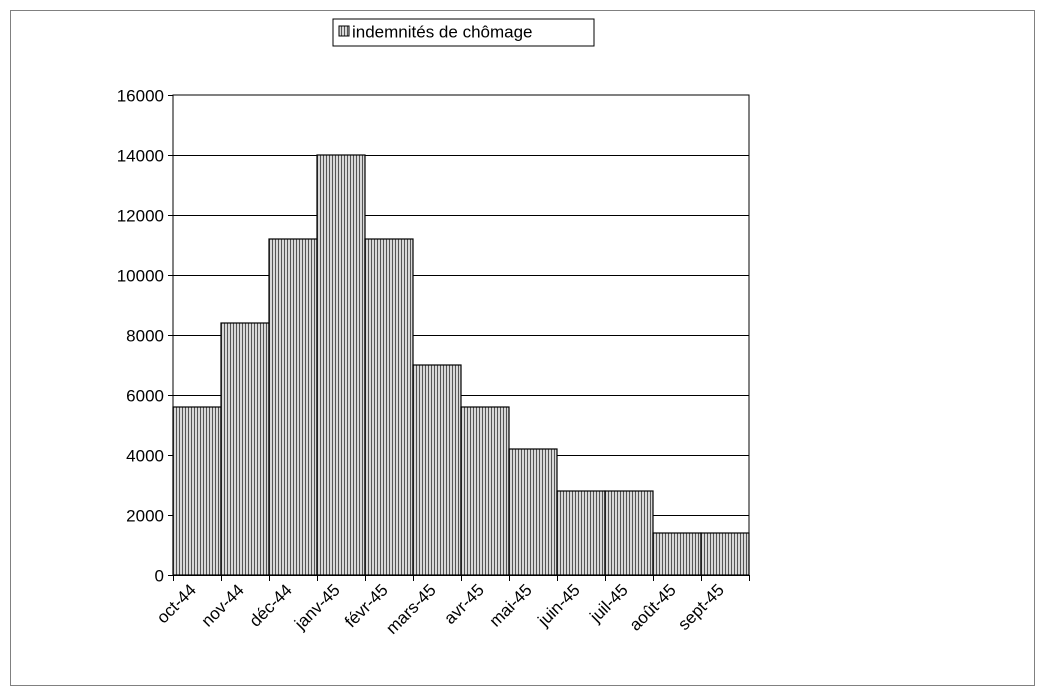 This screenshot has height=690, width=1042. I want to click on legend-box, so click(463, 32).